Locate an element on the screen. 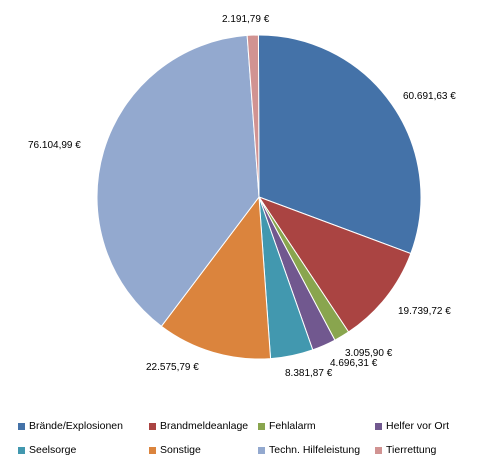  legend-label-5: Sonstige is located at coordinates (180, 450).